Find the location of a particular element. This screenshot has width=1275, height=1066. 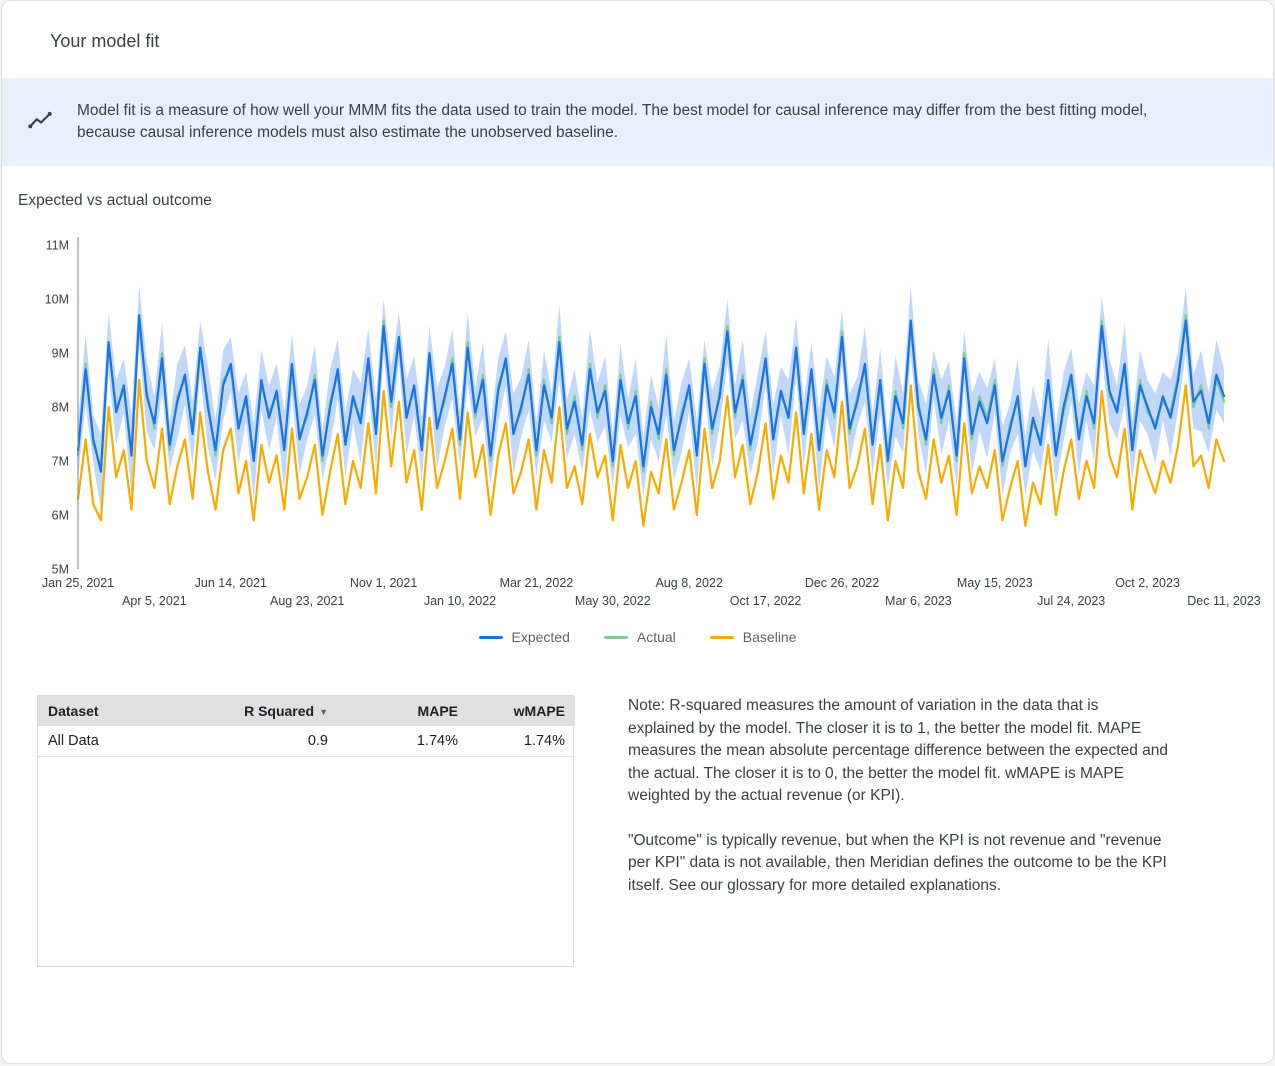

svg-text: Jan 25, 2021 is located at coordinates (78, 583).